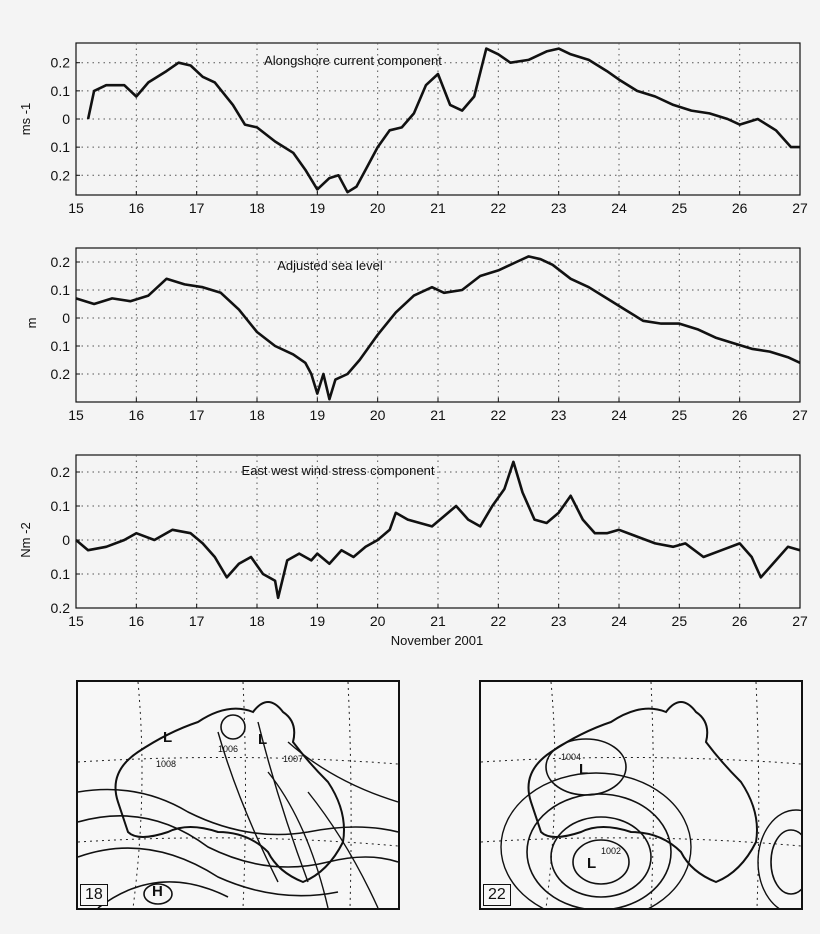 Image resolution: width=820 pixels, height=934 pixels. I want to click on map-date-label: 22, so click(497, 895).